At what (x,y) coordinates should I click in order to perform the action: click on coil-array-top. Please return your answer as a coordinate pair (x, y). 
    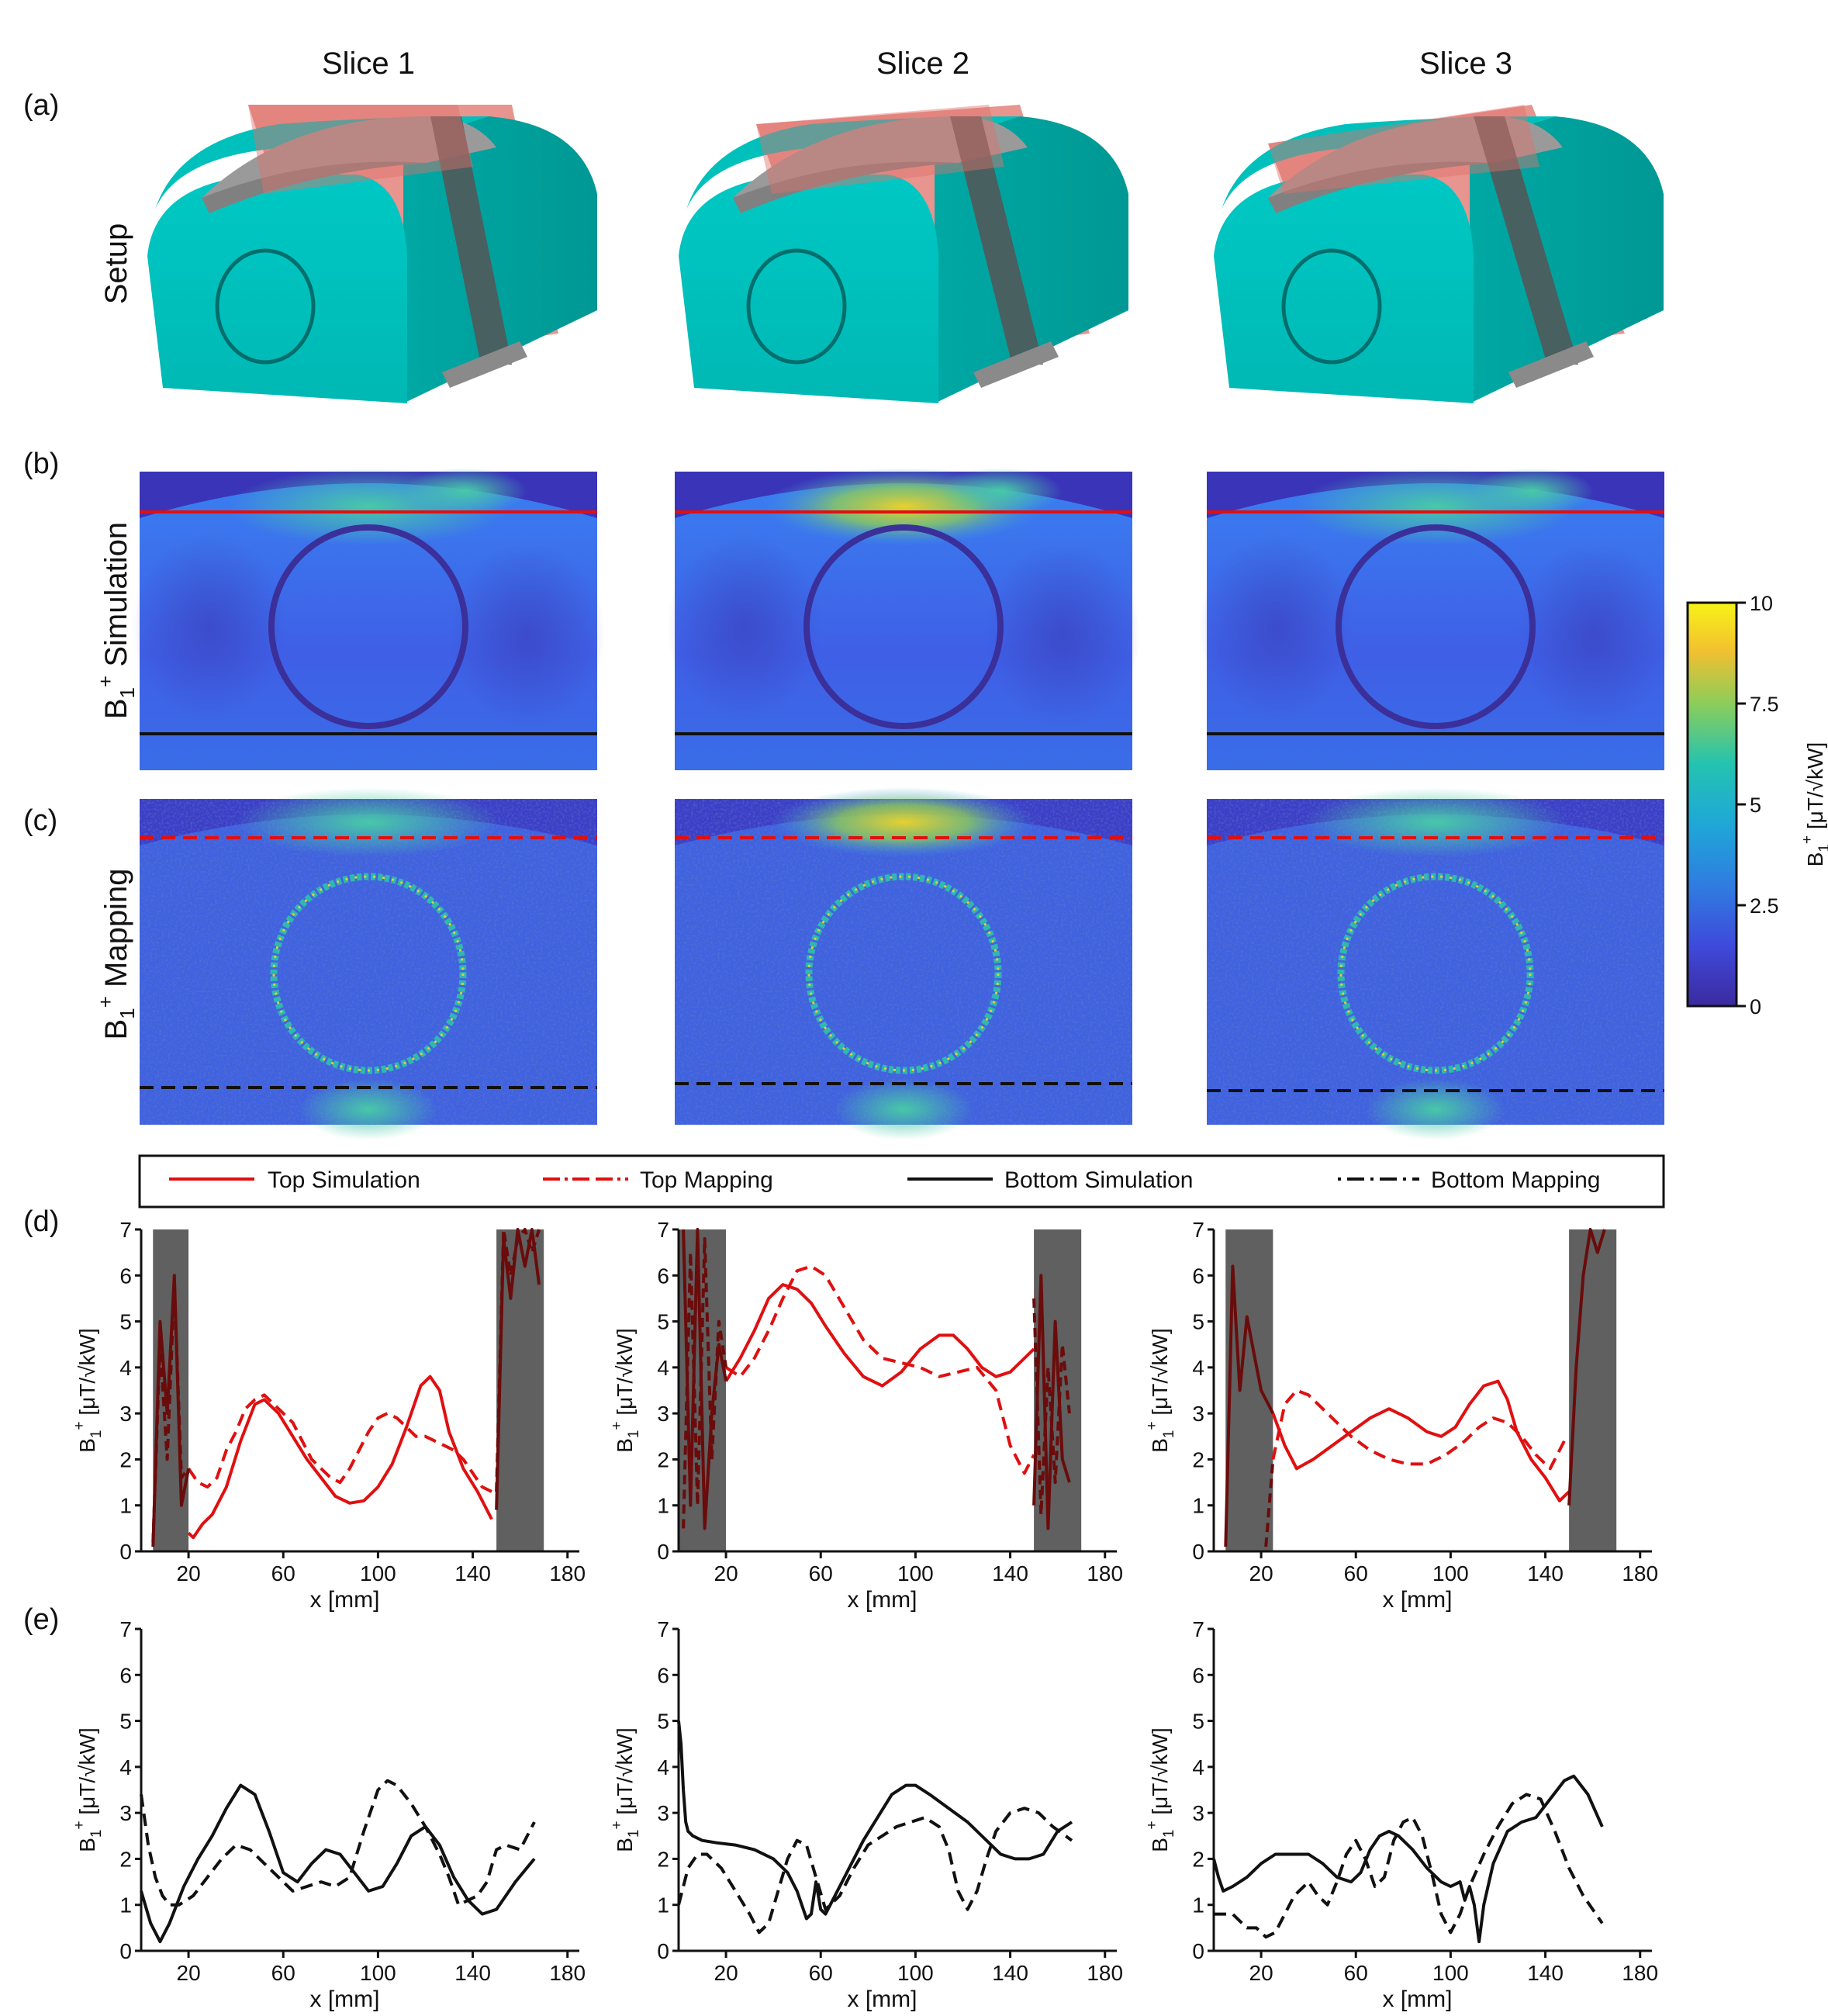
    Looking at the image, I should click on (880, 157).